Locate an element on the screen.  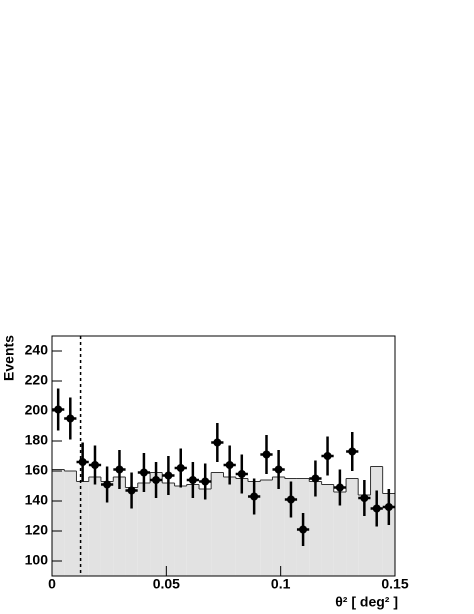
y-tick-label: 220 is located at coordinates (37, 380).